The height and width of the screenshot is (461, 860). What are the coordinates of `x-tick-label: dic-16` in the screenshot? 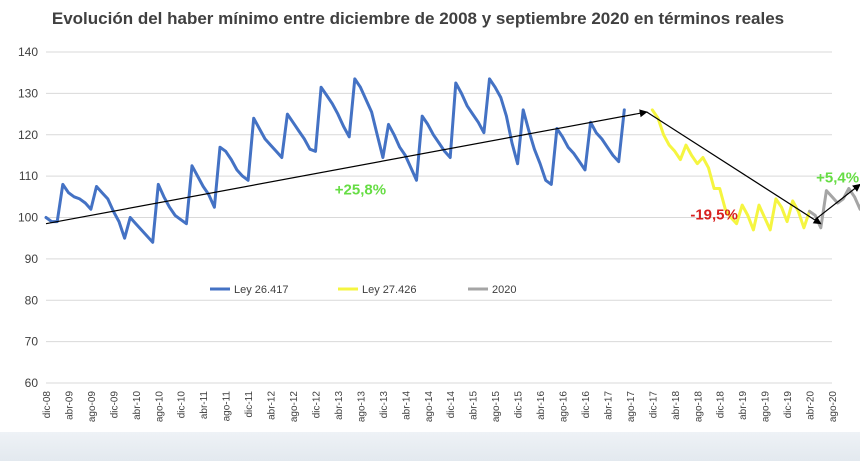 It's located at (586, 405).